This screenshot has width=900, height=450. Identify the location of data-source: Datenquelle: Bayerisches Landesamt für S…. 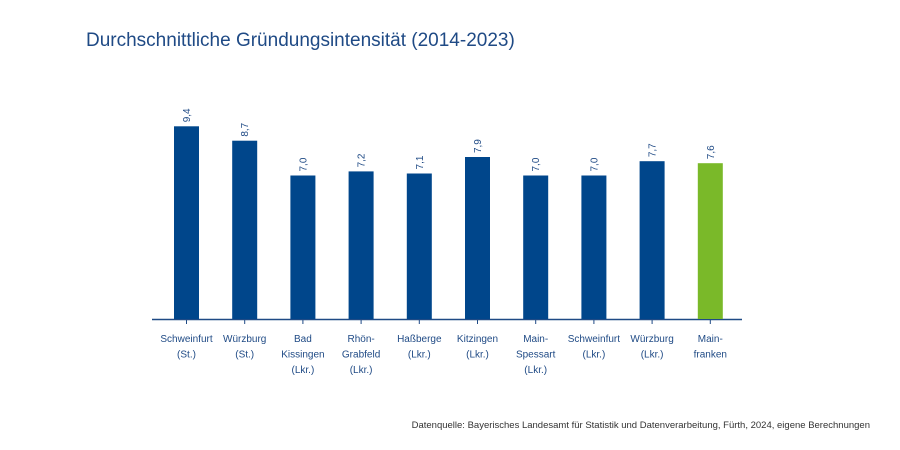
(640, 425).